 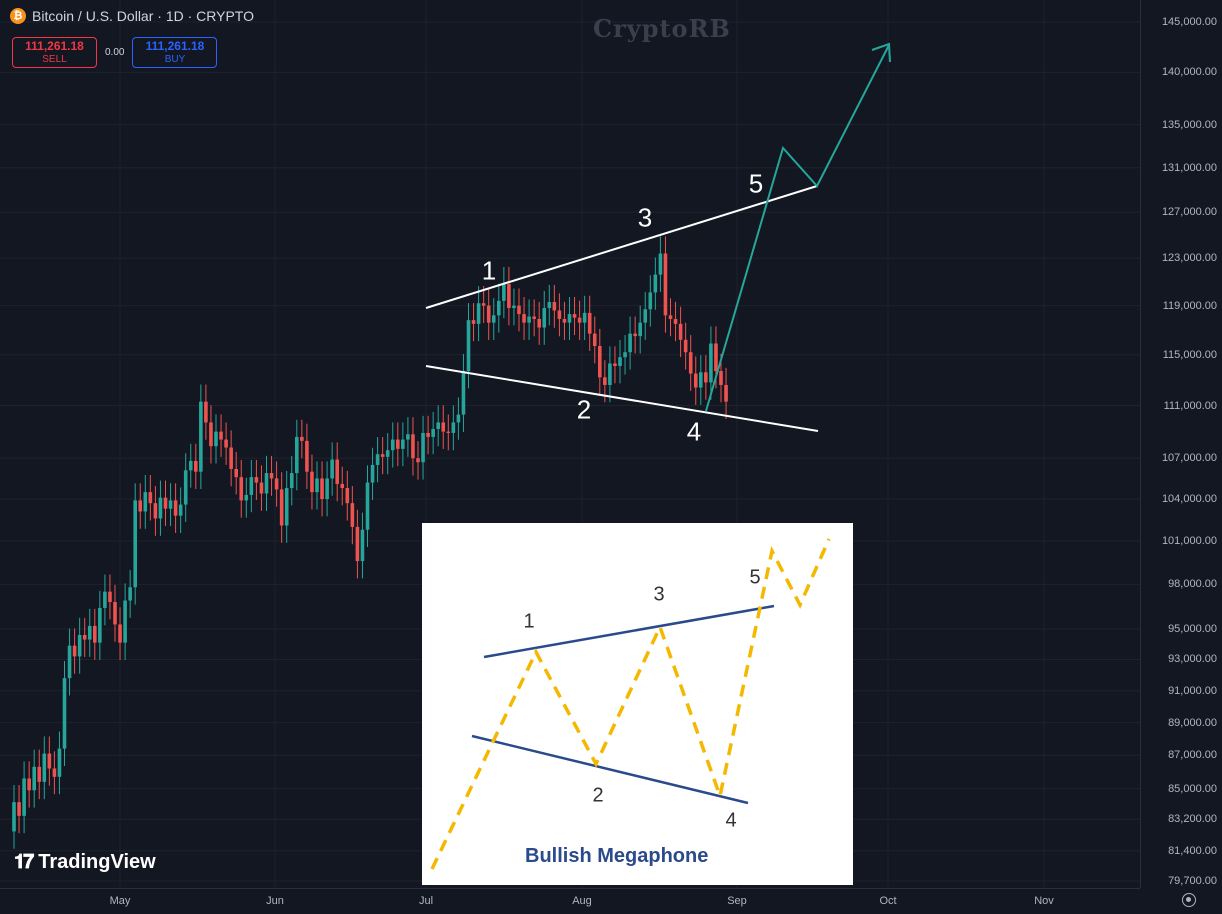 What do you see at coordinates (115, 52) in the screenshot?
I see `trade-panel: 111,261.18 SELL 0.00 111,261.18 BUY` at bounding box center [115, 52].